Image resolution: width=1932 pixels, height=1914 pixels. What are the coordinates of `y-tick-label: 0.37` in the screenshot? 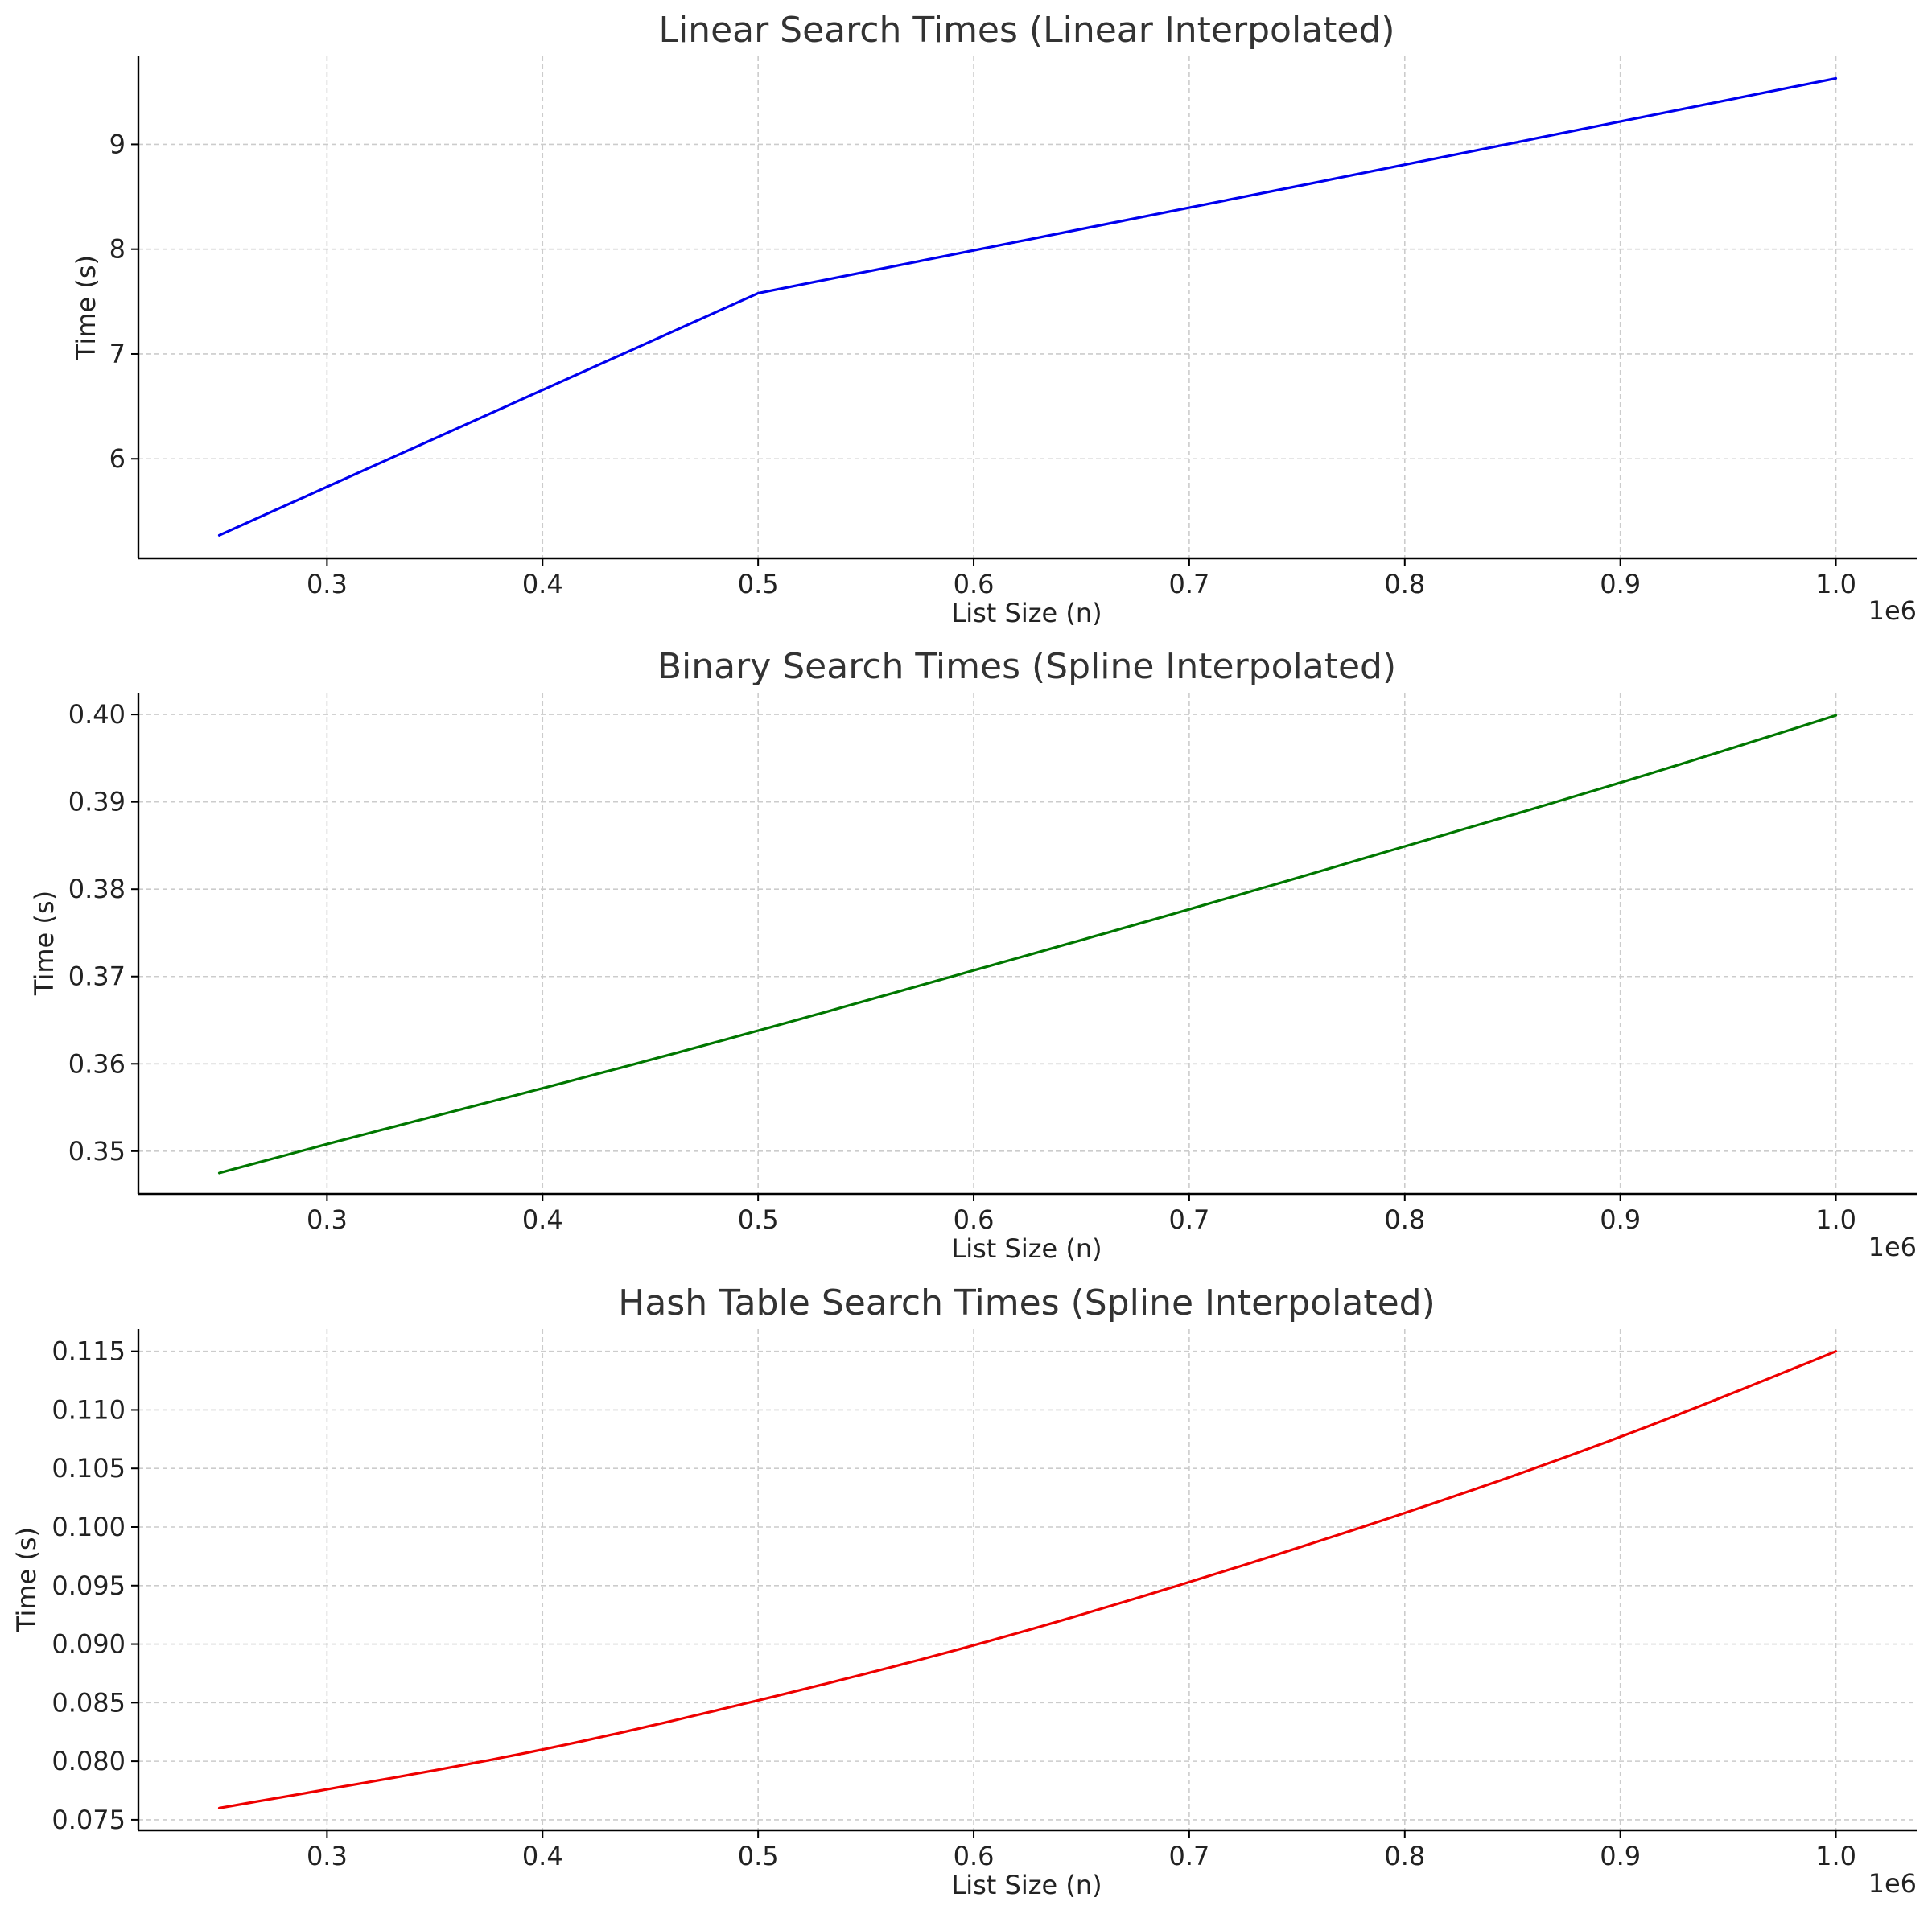 It's located at (97, 976).